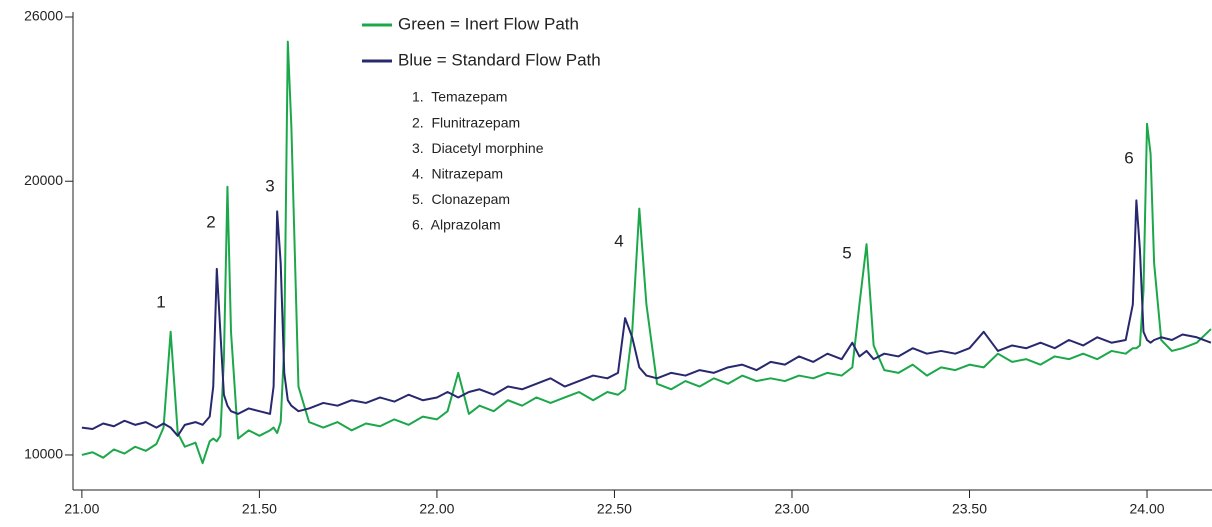 This screenshot has height=527, width=1212. I want to click on peak-label: 3, so click(269, 185).